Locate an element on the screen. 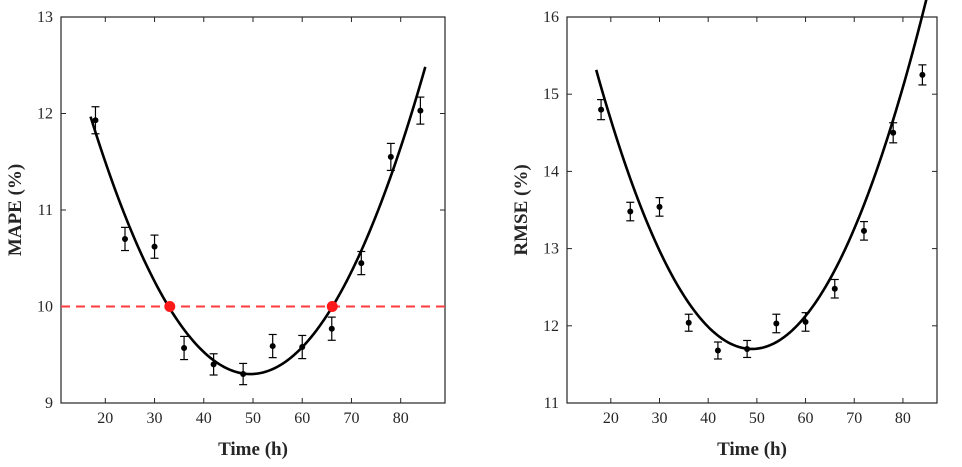 The width and height of the screenshot is (962, 467). y-tick-label: 16 is located at coordinates (551, 17).